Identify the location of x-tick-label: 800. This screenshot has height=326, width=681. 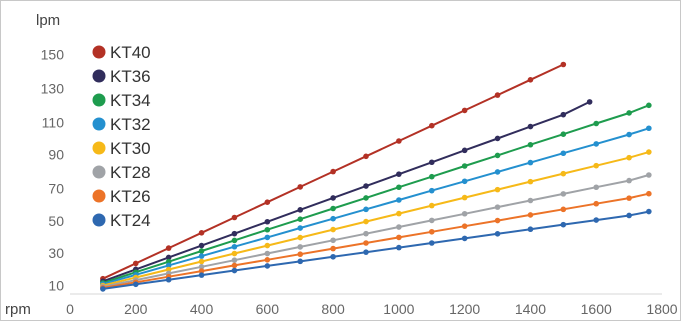
(333, 309).